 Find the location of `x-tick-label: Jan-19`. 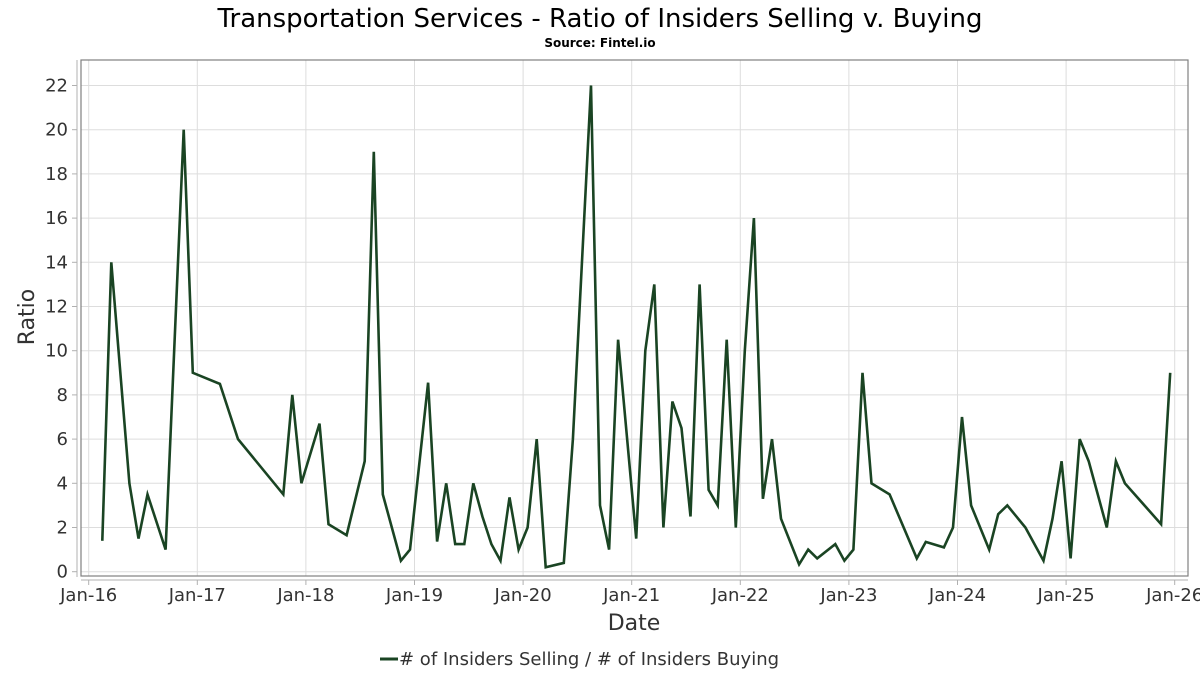

x-tick-label: Jan-19 is located at coordinates (414, 595).